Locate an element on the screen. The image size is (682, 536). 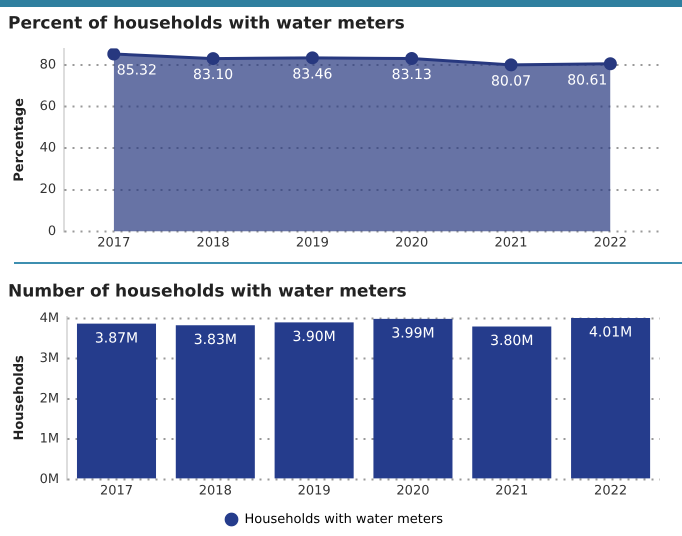
text: 83.46 is located at coordinates (312, 74).